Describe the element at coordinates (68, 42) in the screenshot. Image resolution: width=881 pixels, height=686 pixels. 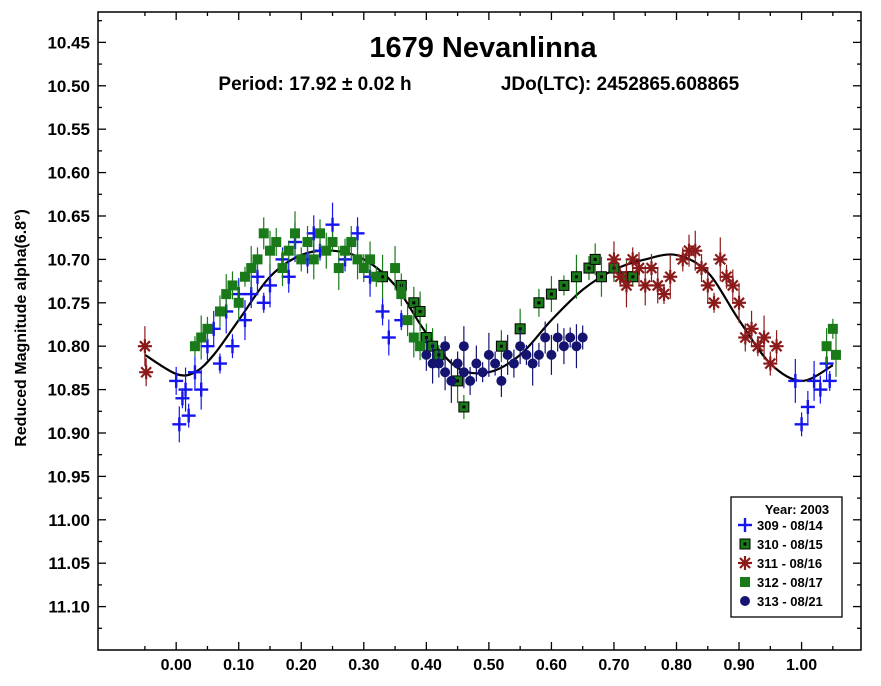
I see `y-tick-label: 10.45` at that location.